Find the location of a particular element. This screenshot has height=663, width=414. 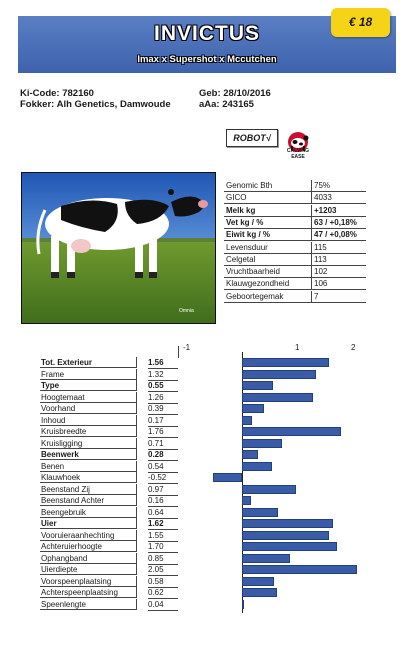

trait-row: Uier 1.62 is located at coordinates (110, 524).